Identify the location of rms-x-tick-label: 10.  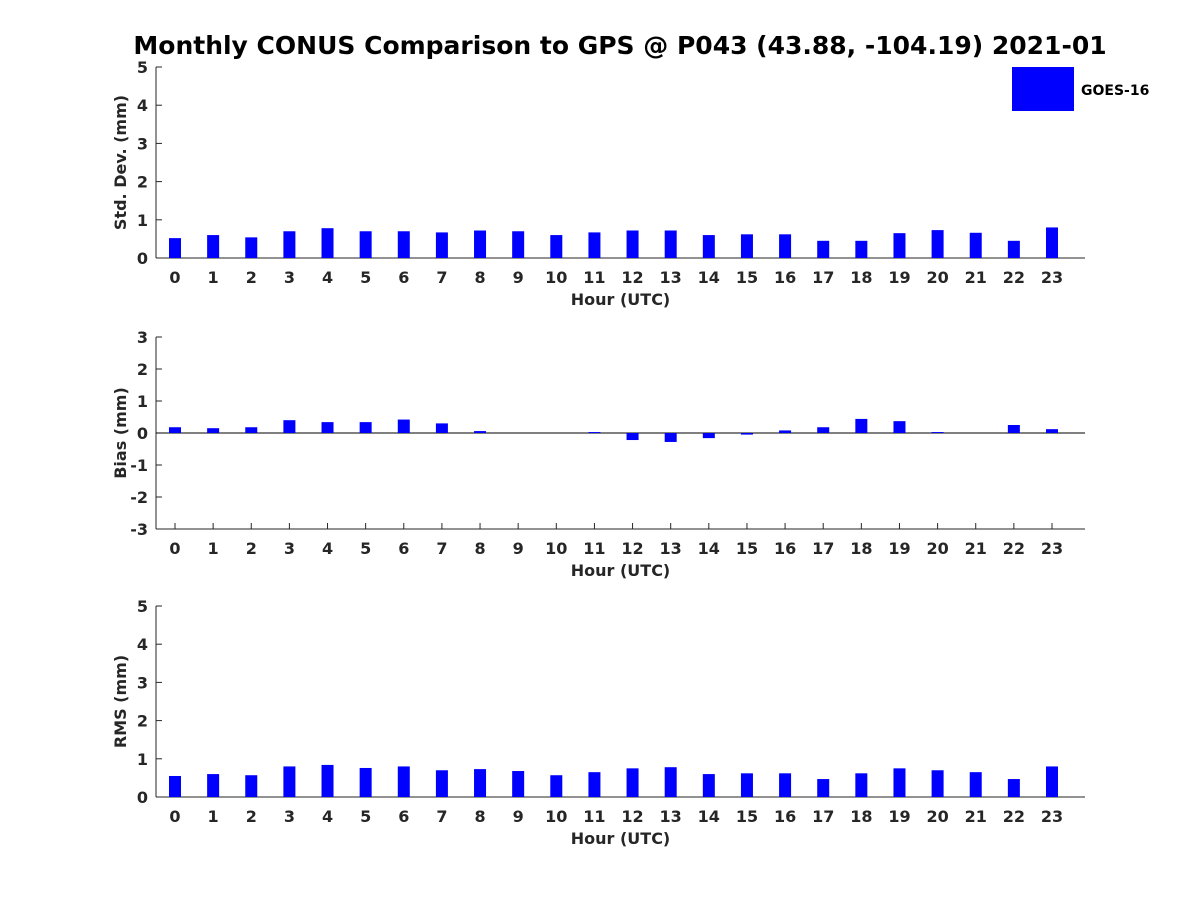
(556, 816).